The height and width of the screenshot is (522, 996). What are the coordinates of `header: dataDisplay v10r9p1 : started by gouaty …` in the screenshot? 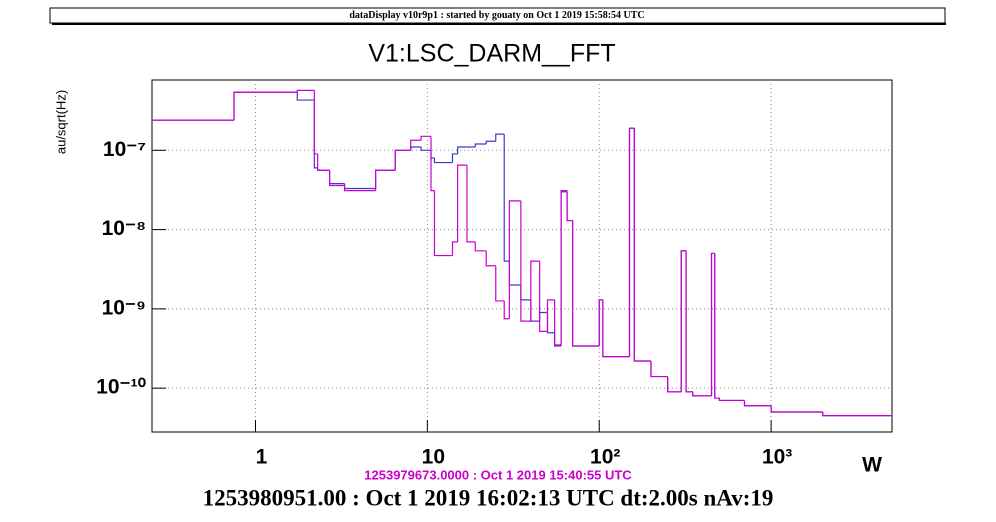 It's located at (496, 15).